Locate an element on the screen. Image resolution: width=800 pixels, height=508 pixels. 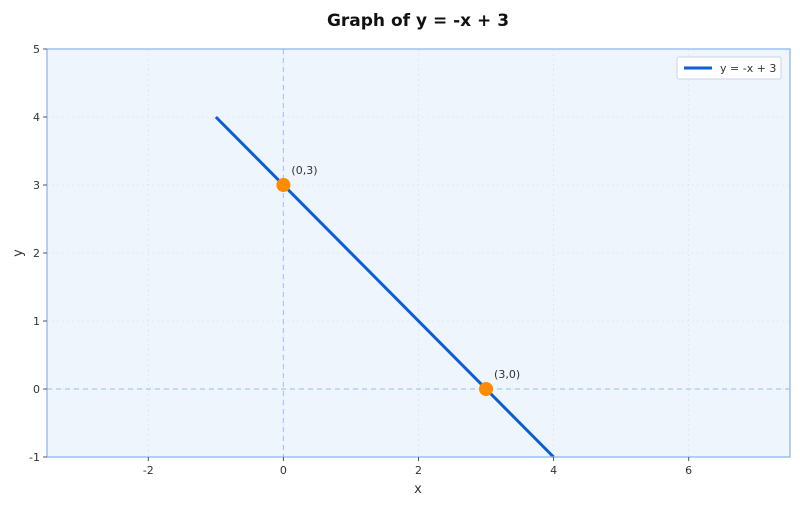
x-tick-label: -2 is located at coordinates (148, 470).